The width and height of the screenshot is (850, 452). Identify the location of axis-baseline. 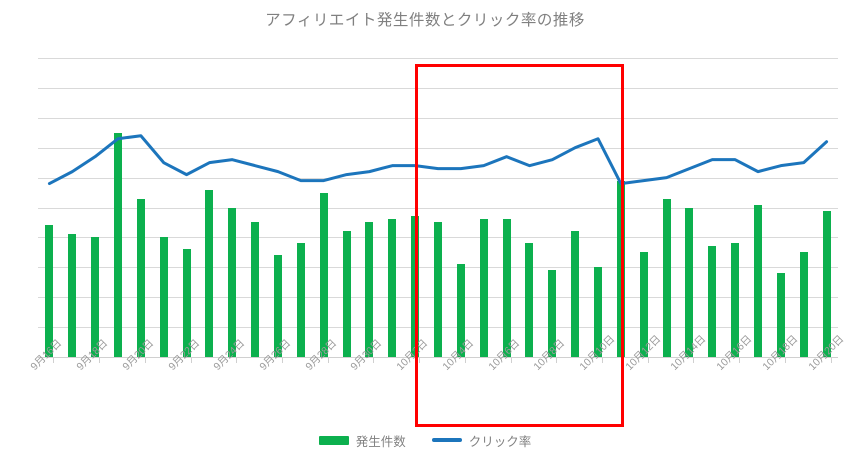
(438, 357).